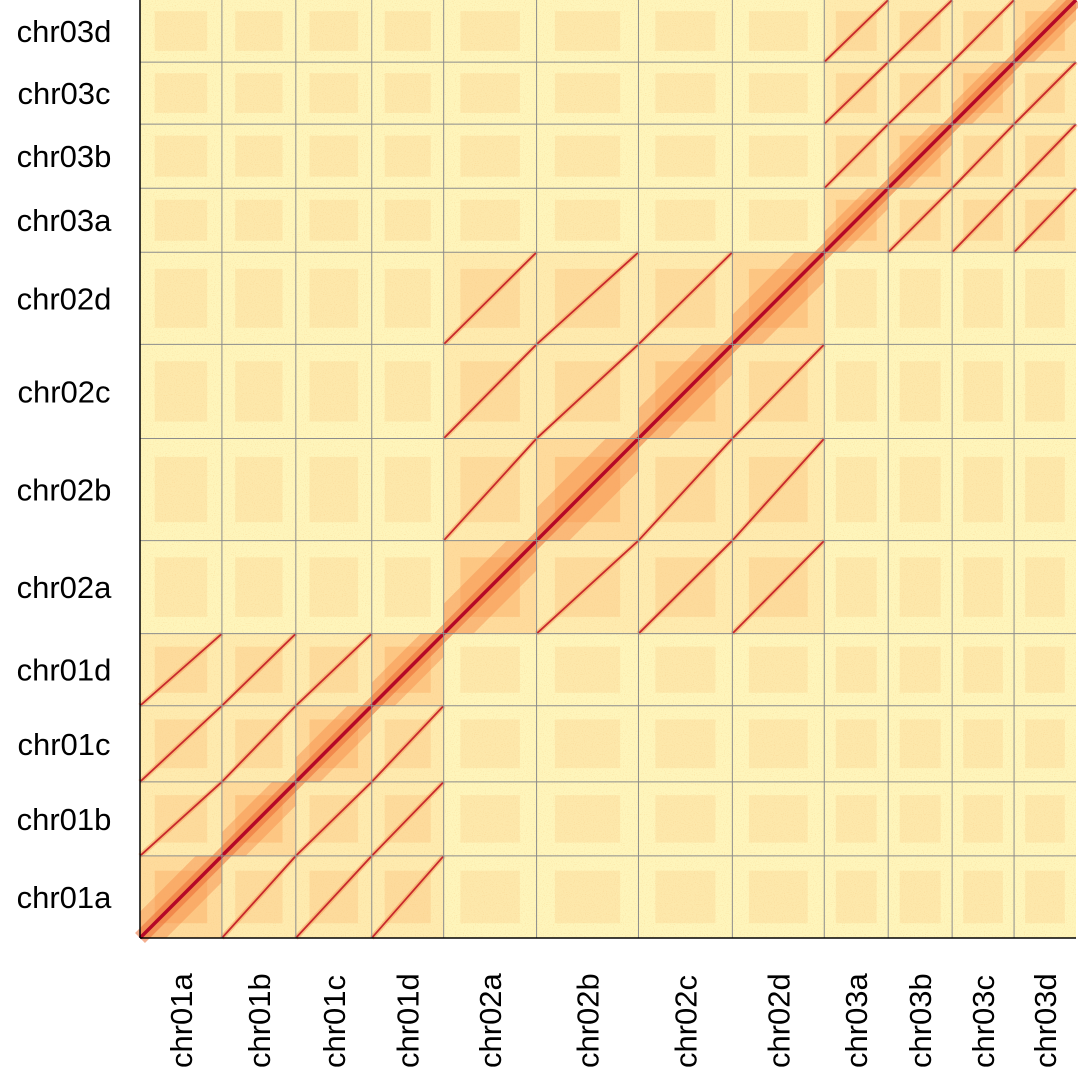 This screenshot has width=1078, height=1073. Describe the element at coordinates (407, 93) in the screenshot. I see `contact-block-chr01d-chr03c` at that location.